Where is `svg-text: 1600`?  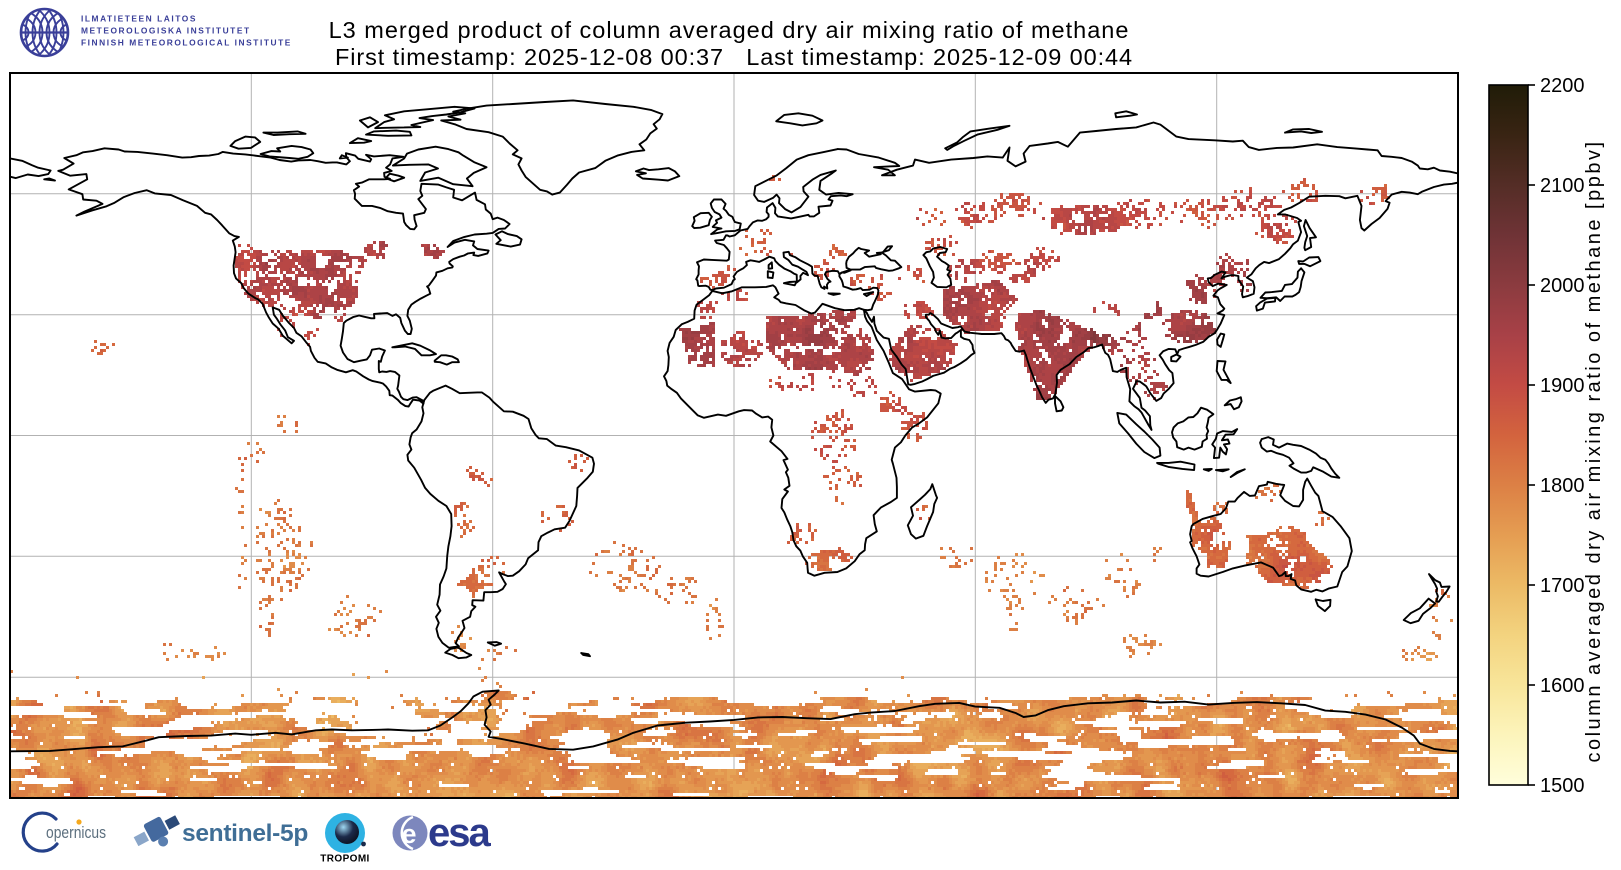 svg-text: 1600 is located at coordinates (1562, 686).